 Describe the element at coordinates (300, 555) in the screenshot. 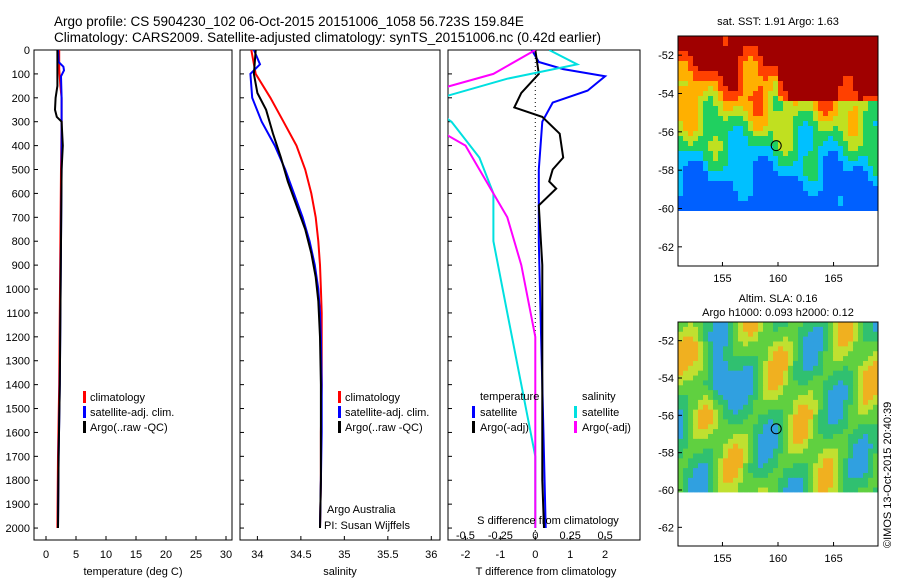

I see `salinity-x-tick-label: 34.5` at that location.